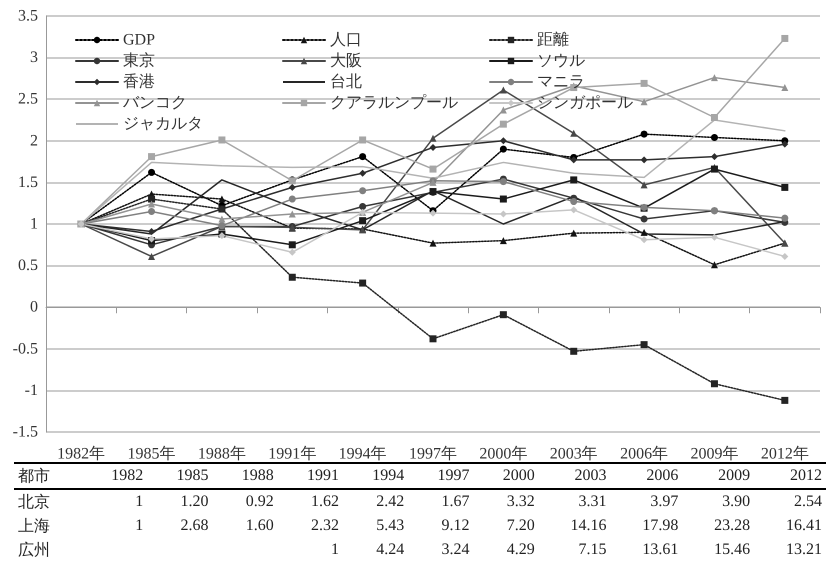 This screenshot has height=572, width=834. I want to click on data-label: 4.24, so click(390, 550).